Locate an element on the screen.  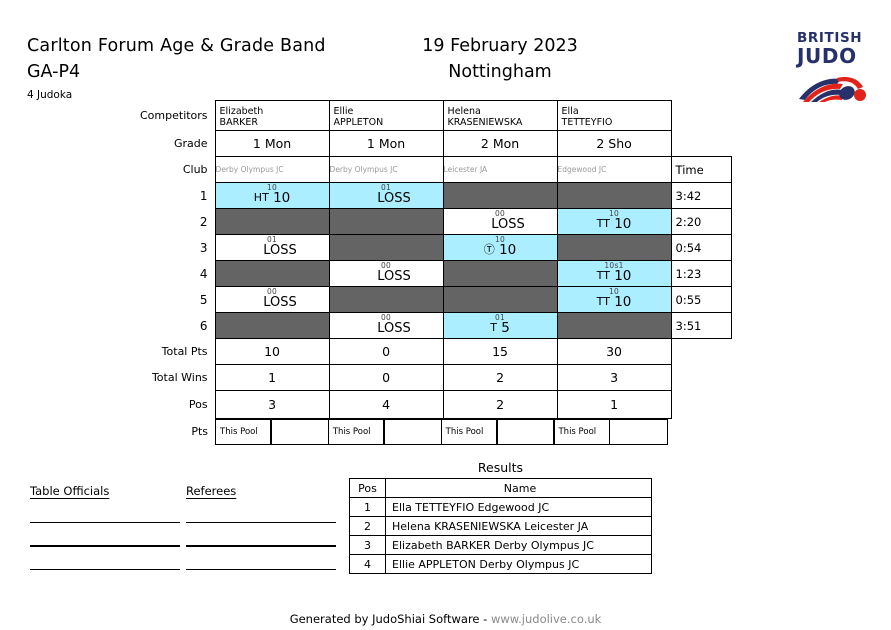
match-cell-win-score: T 5 is located at coordinates (500, 328).